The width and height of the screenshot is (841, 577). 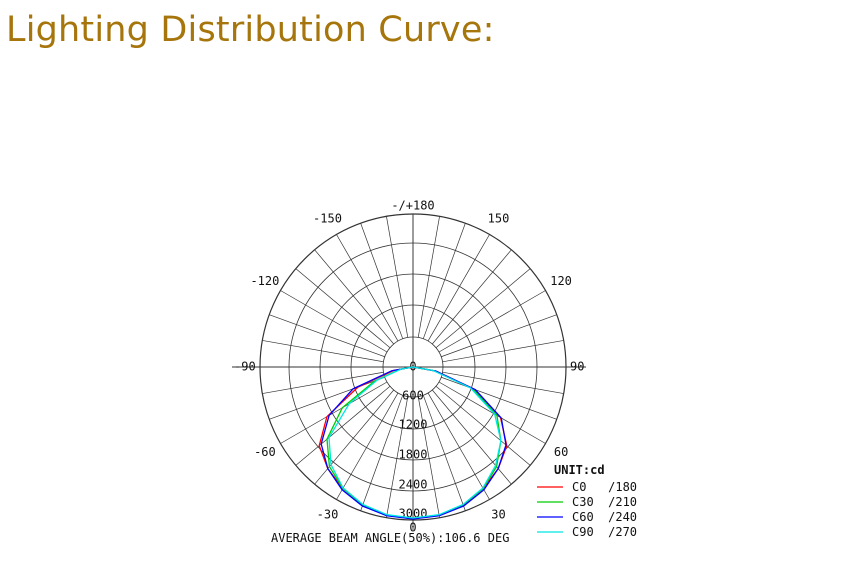 What do you see at coordinates (561, 281) in the screenshot?
I see `angle-label: 120` at bounding box center [561, 281].